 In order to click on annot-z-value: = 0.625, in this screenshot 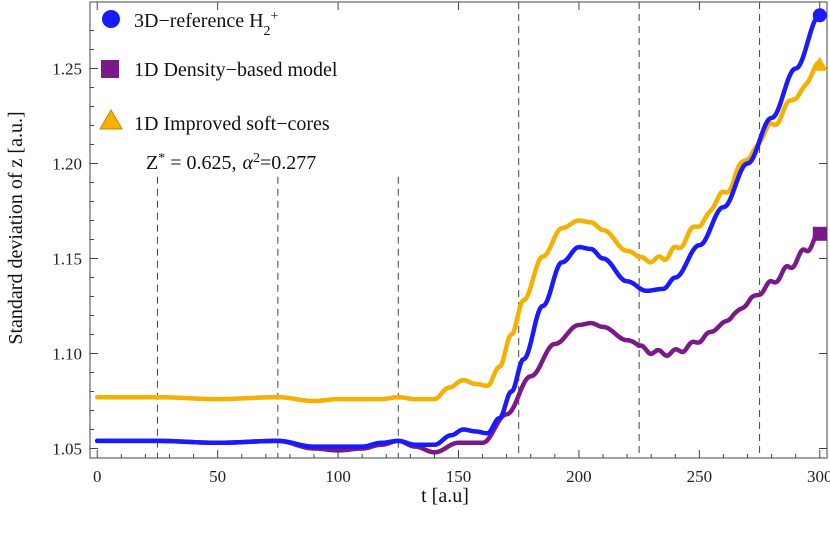, I will do `click(200, 163)`.